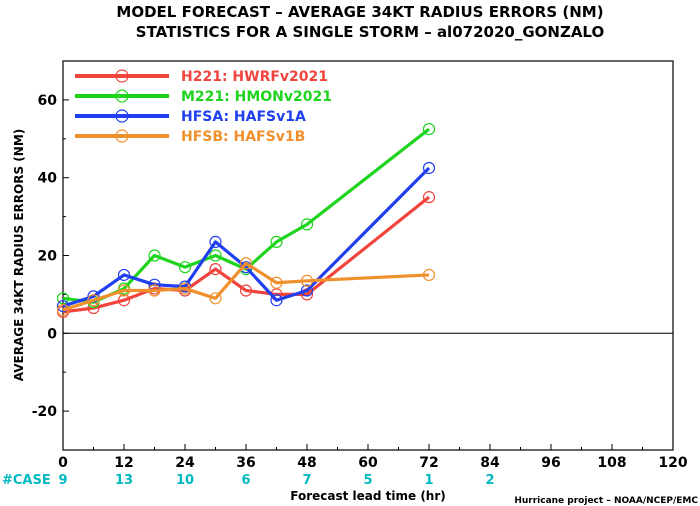 The image size is (700, 506). What do you see at coordinates (245, 463) in the screenshot?
I see `x-tick-label: 36` at bounding box center [245, 463].